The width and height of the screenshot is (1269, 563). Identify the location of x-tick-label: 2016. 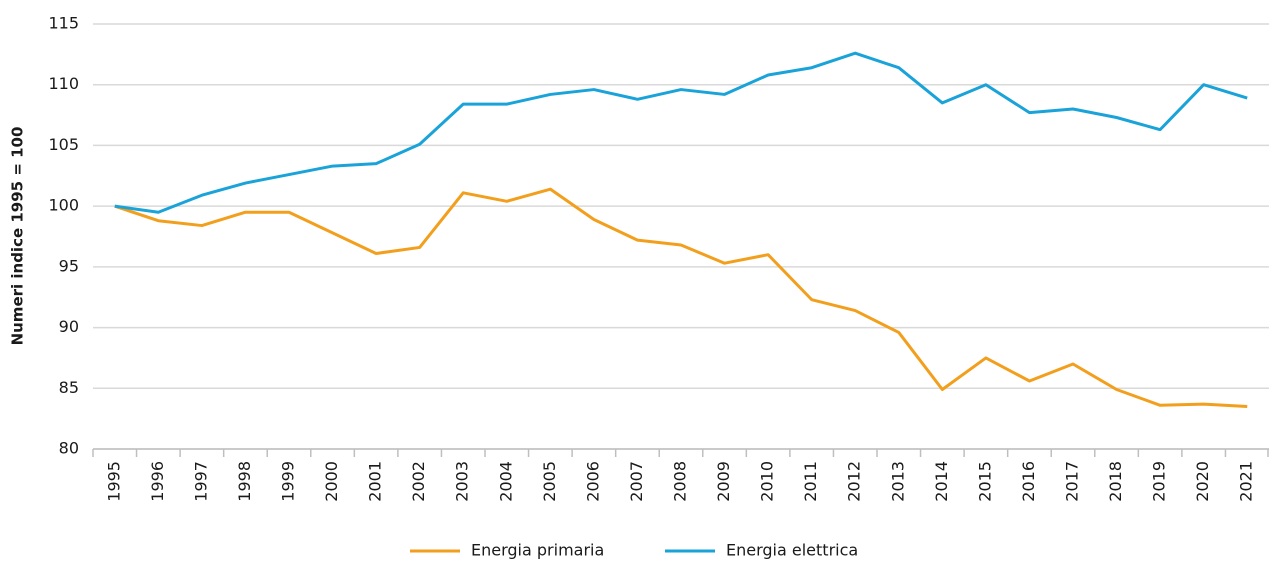
(1028, 481).